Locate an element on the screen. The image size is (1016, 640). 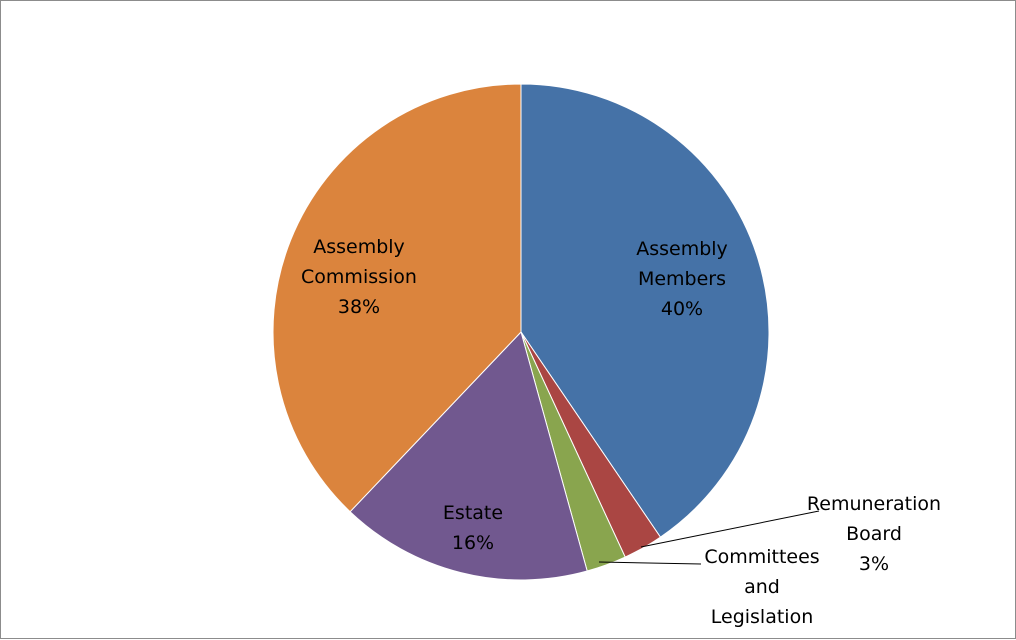
data-label-line: Remuneration is located at coordinates (874, 504).